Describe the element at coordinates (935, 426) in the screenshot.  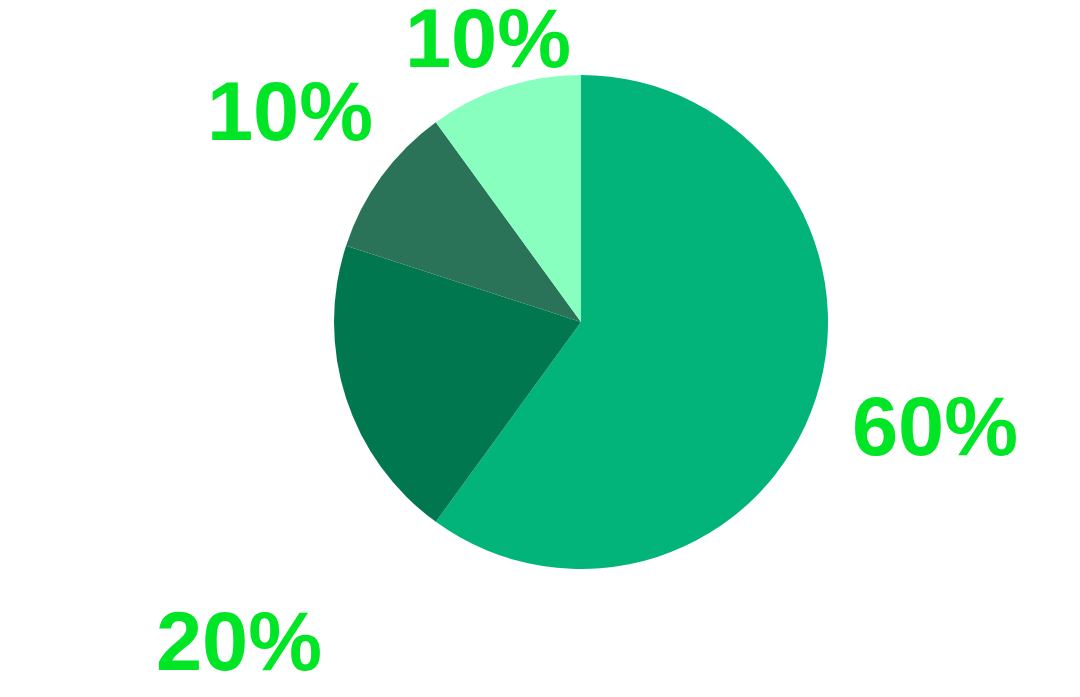
I see `data-label: 60%` at that location.